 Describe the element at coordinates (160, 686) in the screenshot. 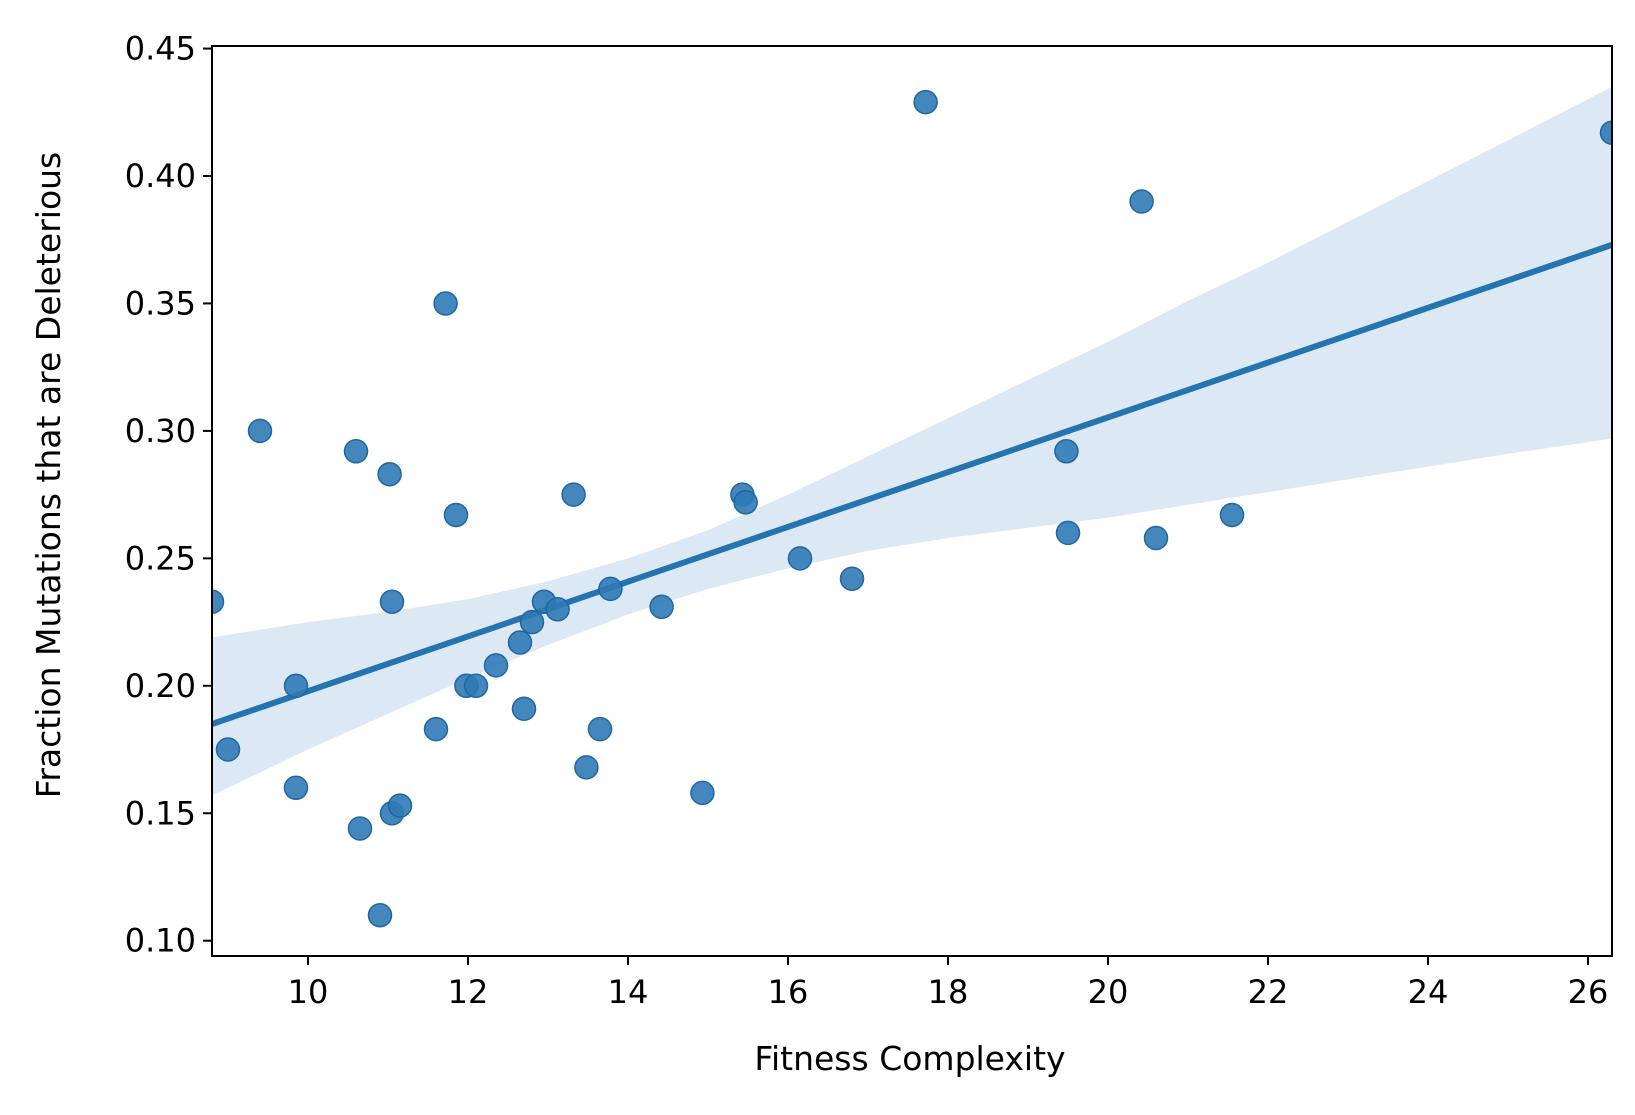

I see `y-tick-label: 0.20` at that location.